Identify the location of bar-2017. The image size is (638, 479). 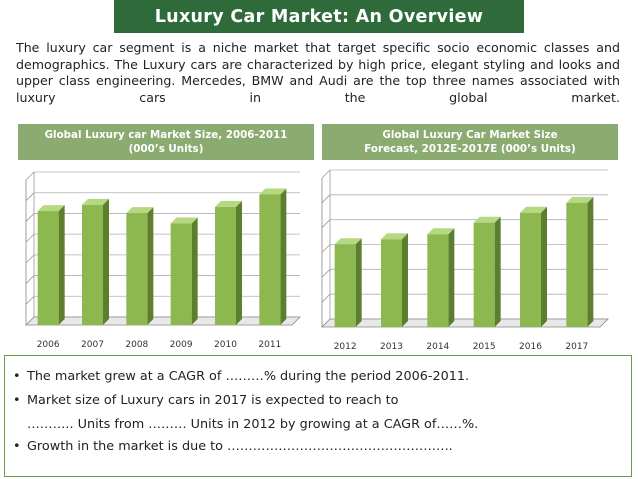
(577, 264).